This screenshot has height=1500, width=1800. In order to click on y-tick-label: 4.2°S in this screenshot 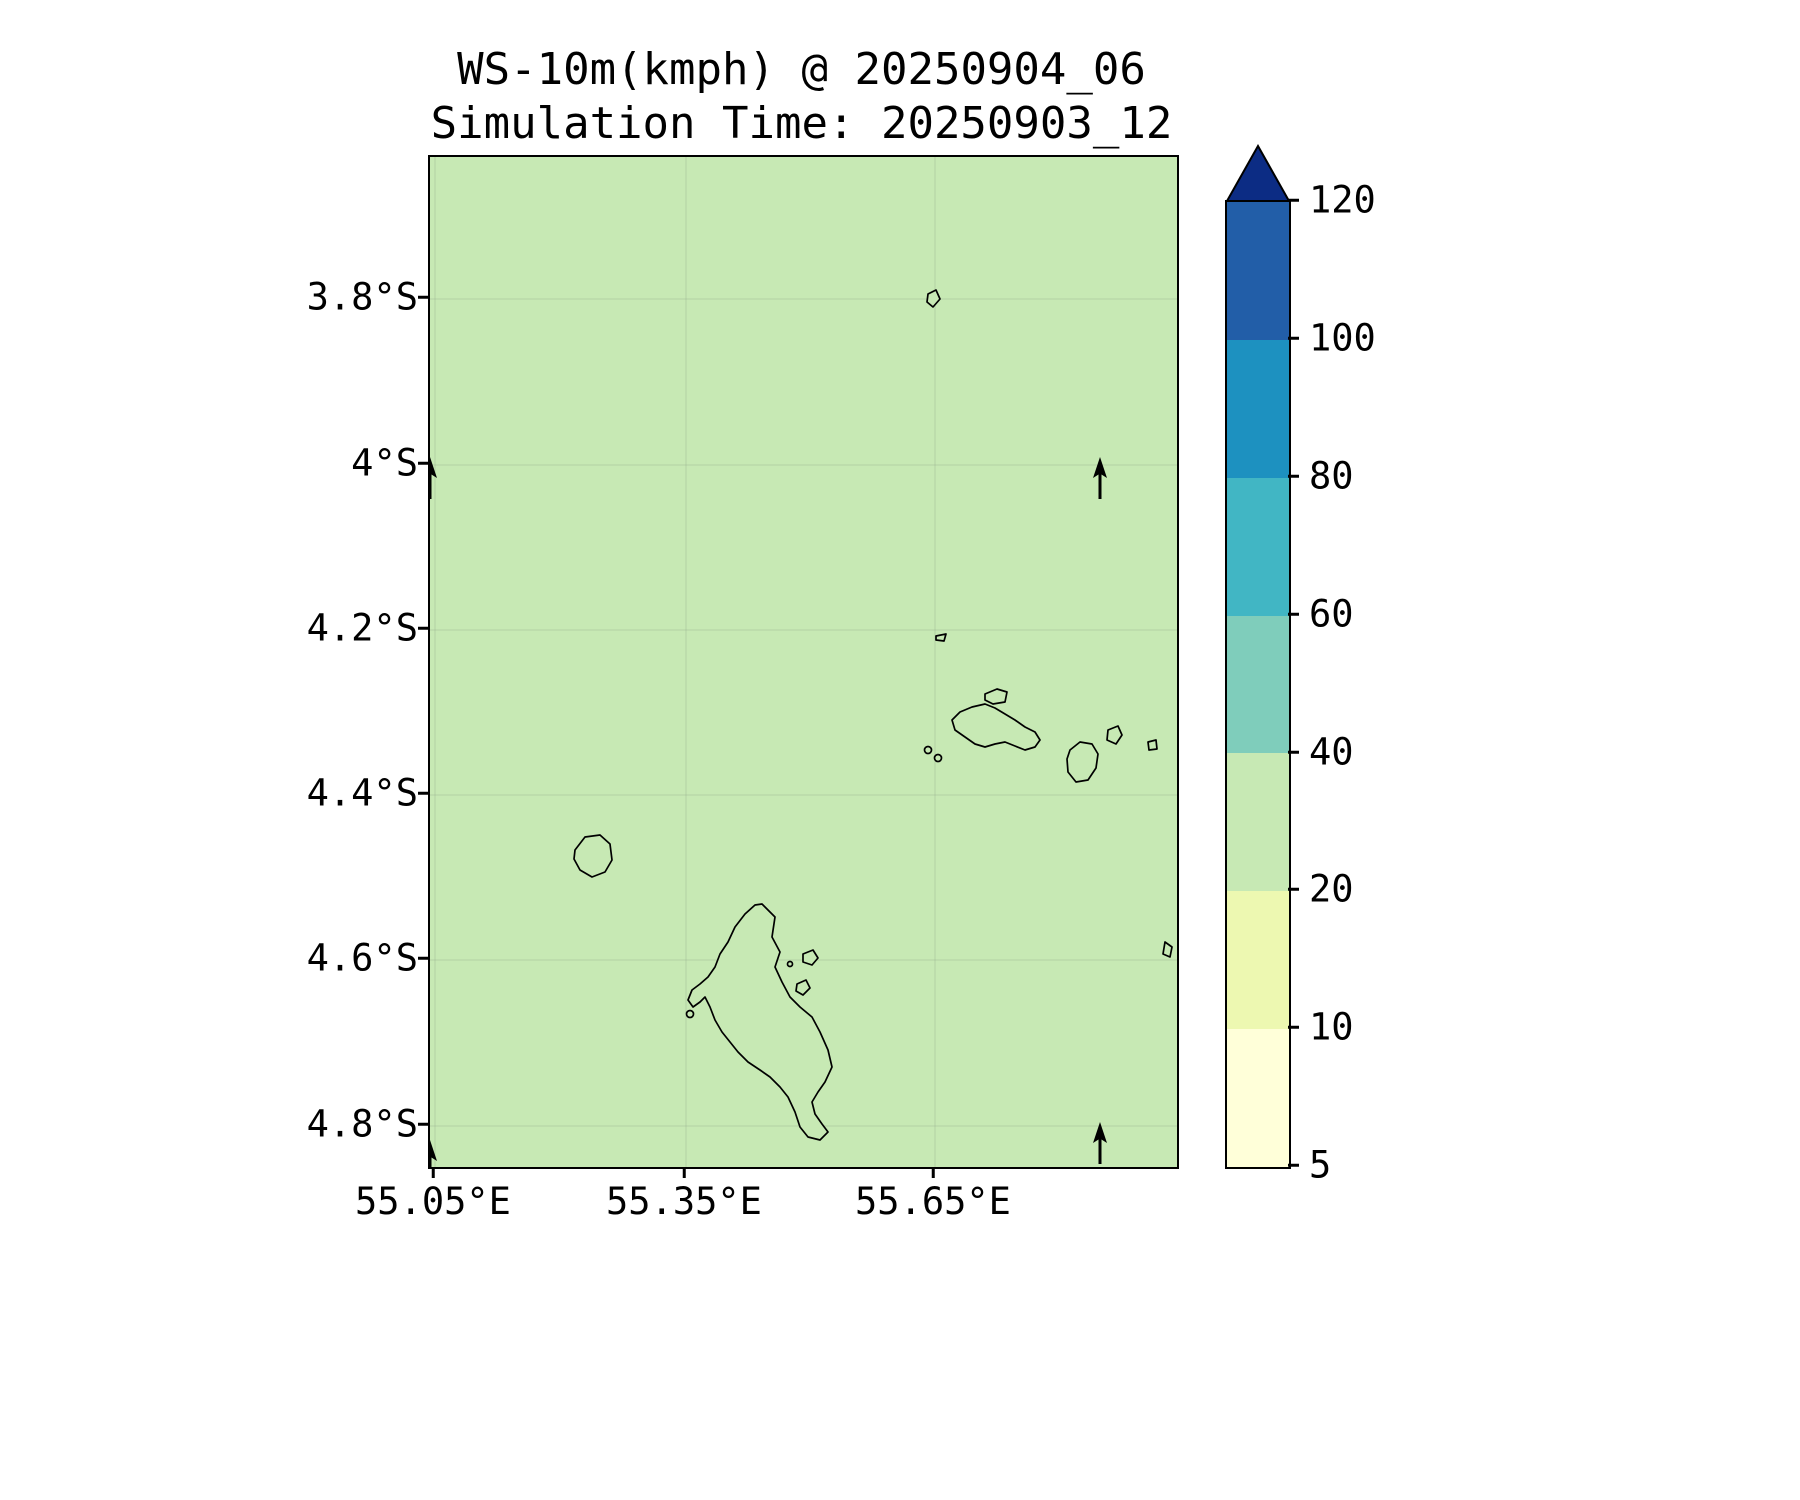, I will do `click(362, 628)`.